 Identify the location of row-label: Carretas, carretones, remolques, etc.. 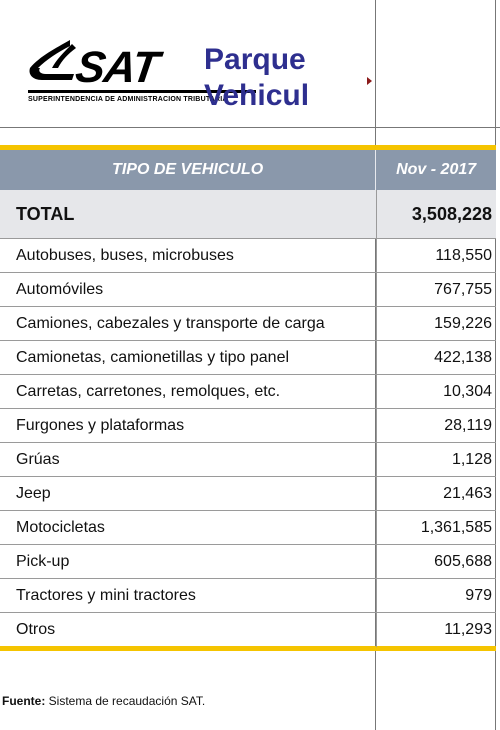
(148, 391).